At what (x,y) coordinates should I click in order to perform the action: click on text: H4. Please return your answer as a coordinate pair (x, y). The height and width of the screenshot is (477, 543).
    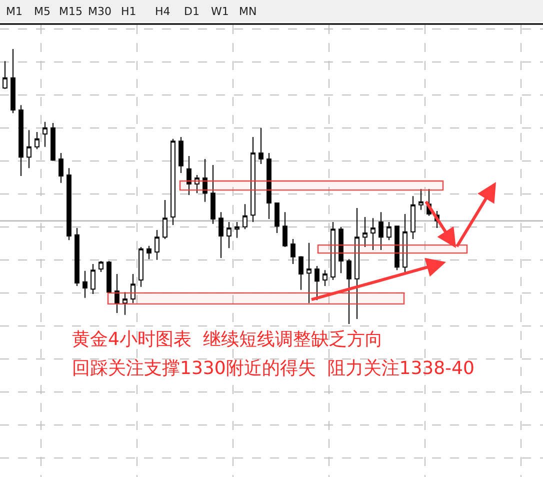
    Looking at the image, I should click on (162, 11).